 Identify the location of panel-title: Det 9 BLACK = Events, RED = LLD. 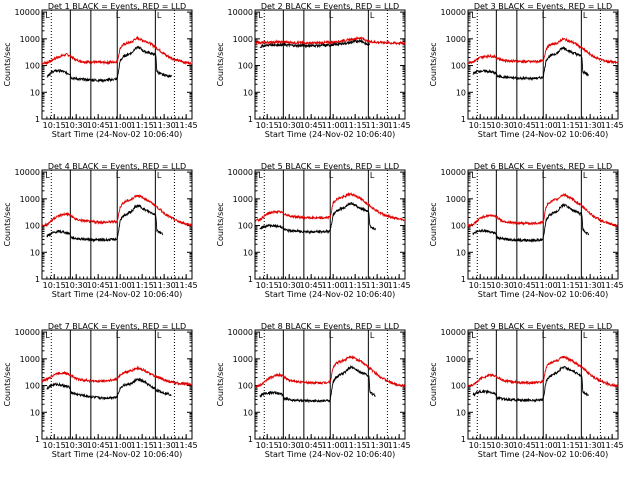
(543, 326).